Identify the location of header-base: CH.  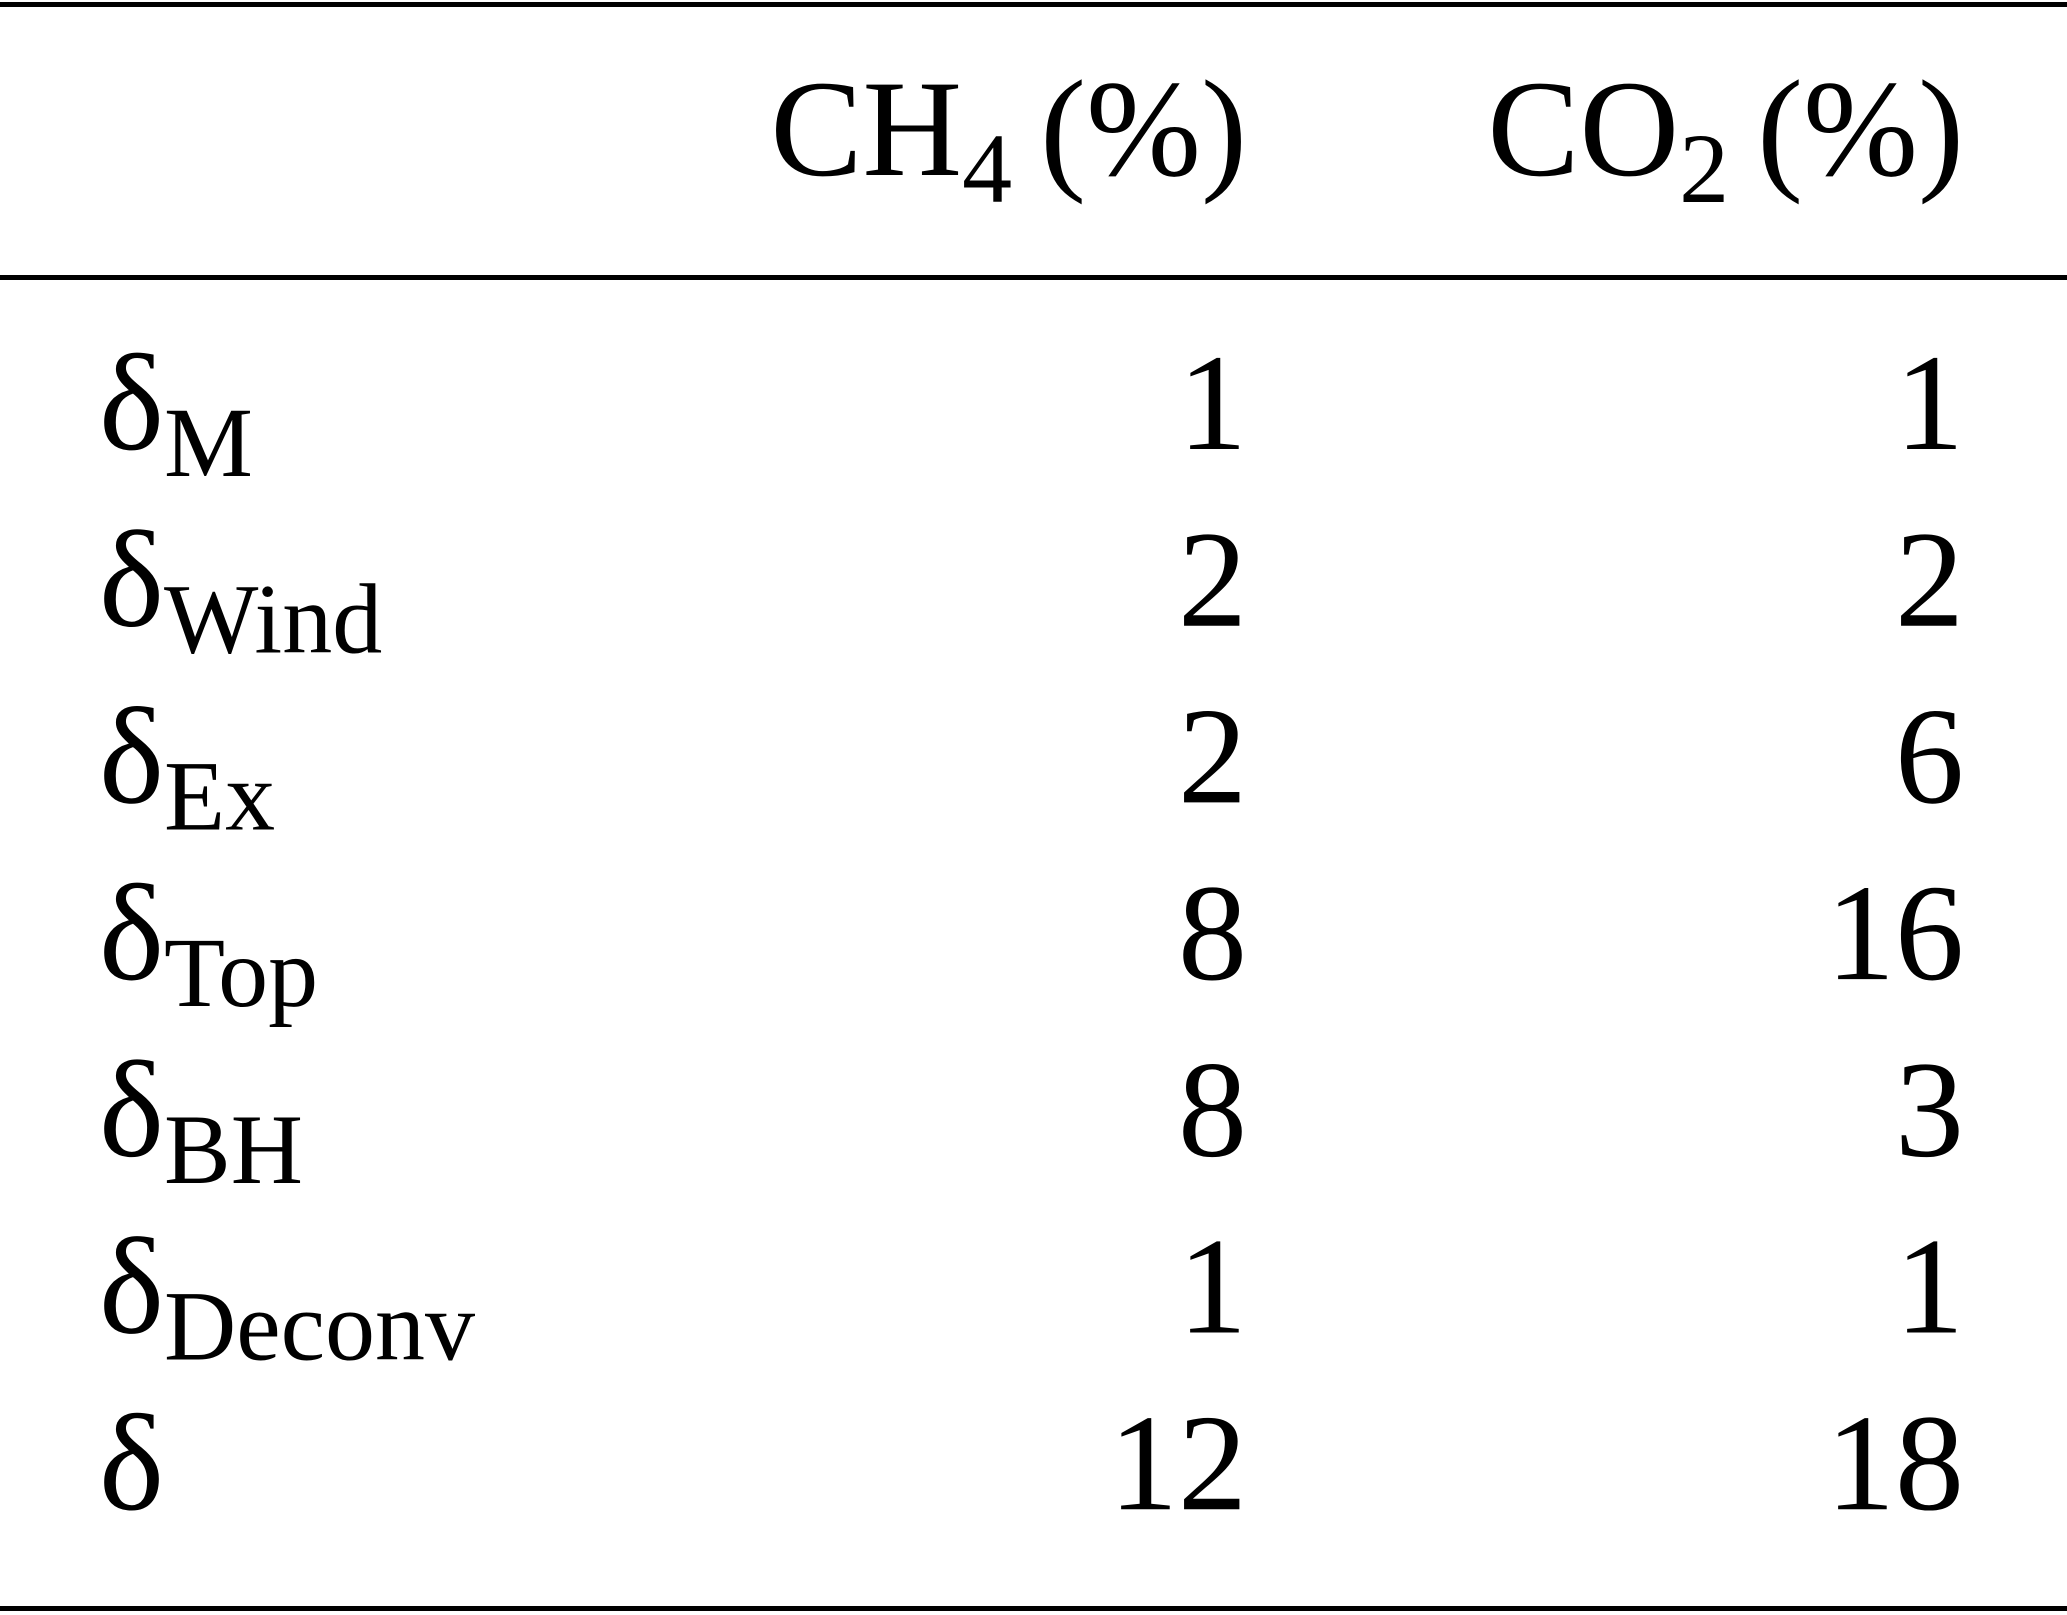
(866, 128).